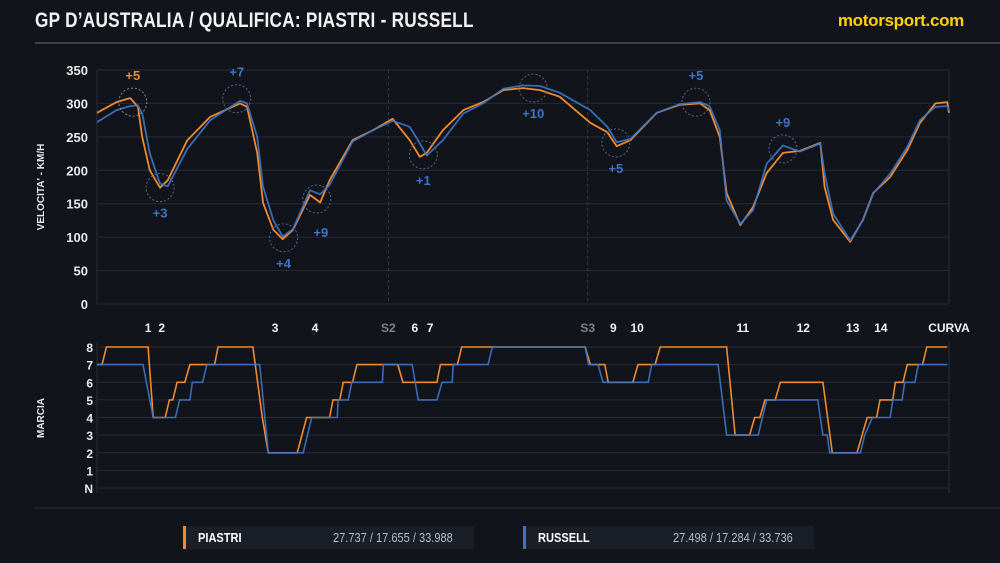 The image size is (1000, 563). I want to click on motorsport-logo: motorsport.com, so click(900, 20).